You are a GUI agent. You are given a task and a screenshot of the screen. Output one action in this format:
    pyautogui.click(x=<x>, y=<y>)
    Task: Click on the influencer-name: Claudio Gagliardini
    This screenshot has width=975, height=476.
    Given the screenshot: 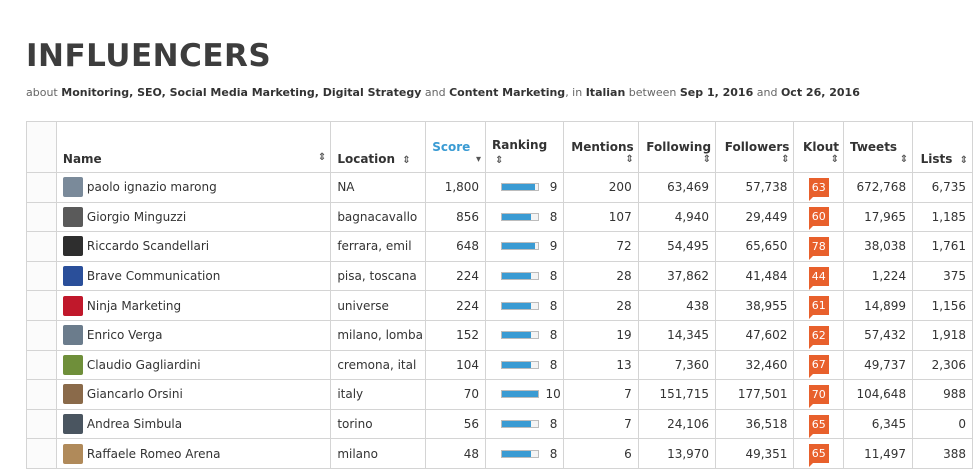 What is the action you would take?
    pyautogui.click(x=143, y=364)
    